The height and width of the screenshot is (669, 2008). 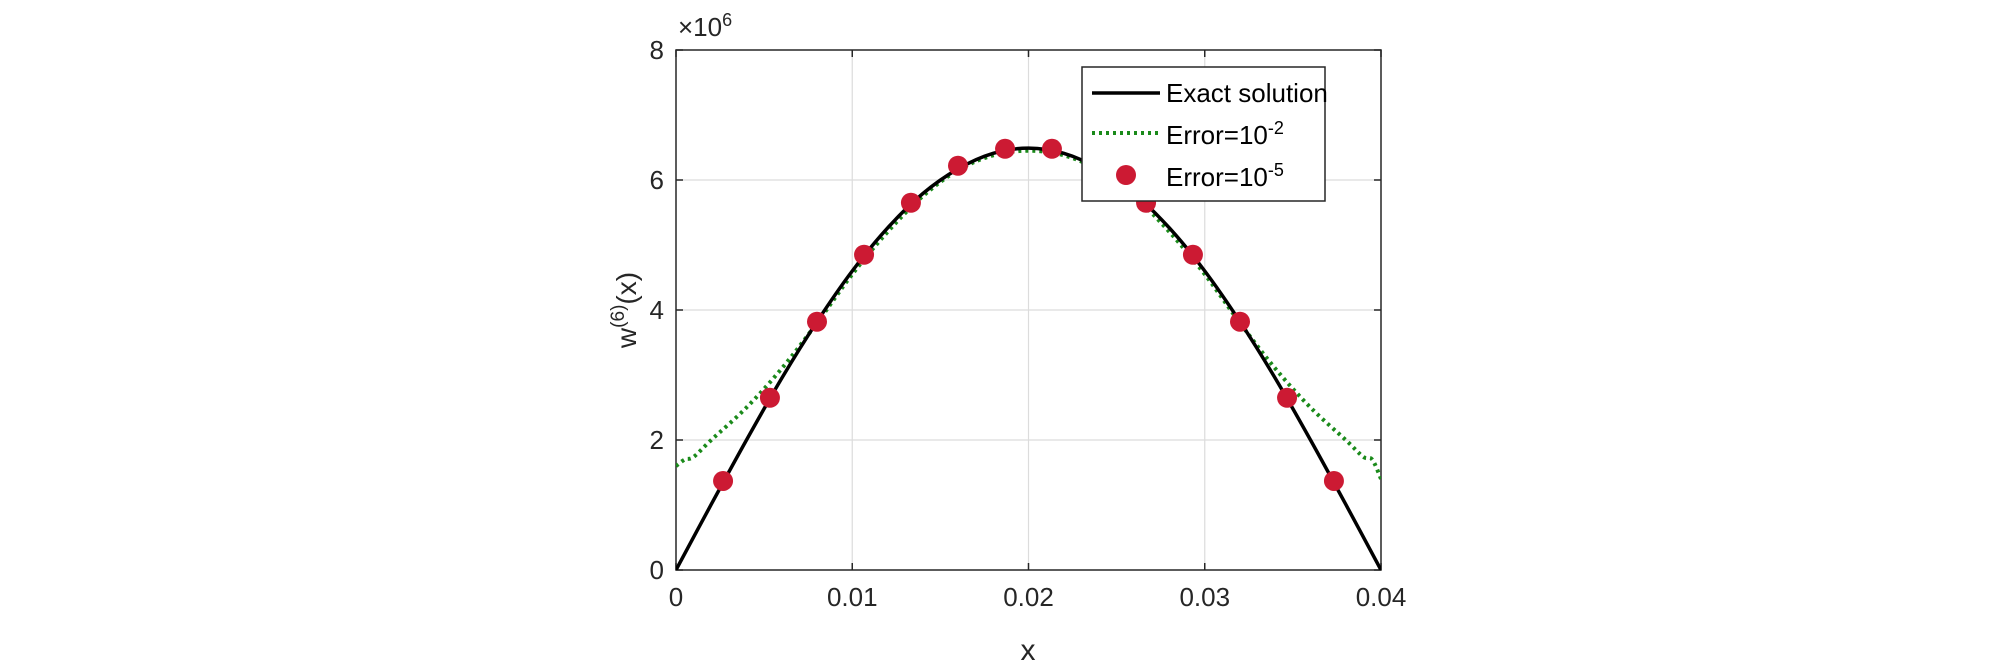 I want to click on x-axis-label: x, so click(x=1028, y=650).